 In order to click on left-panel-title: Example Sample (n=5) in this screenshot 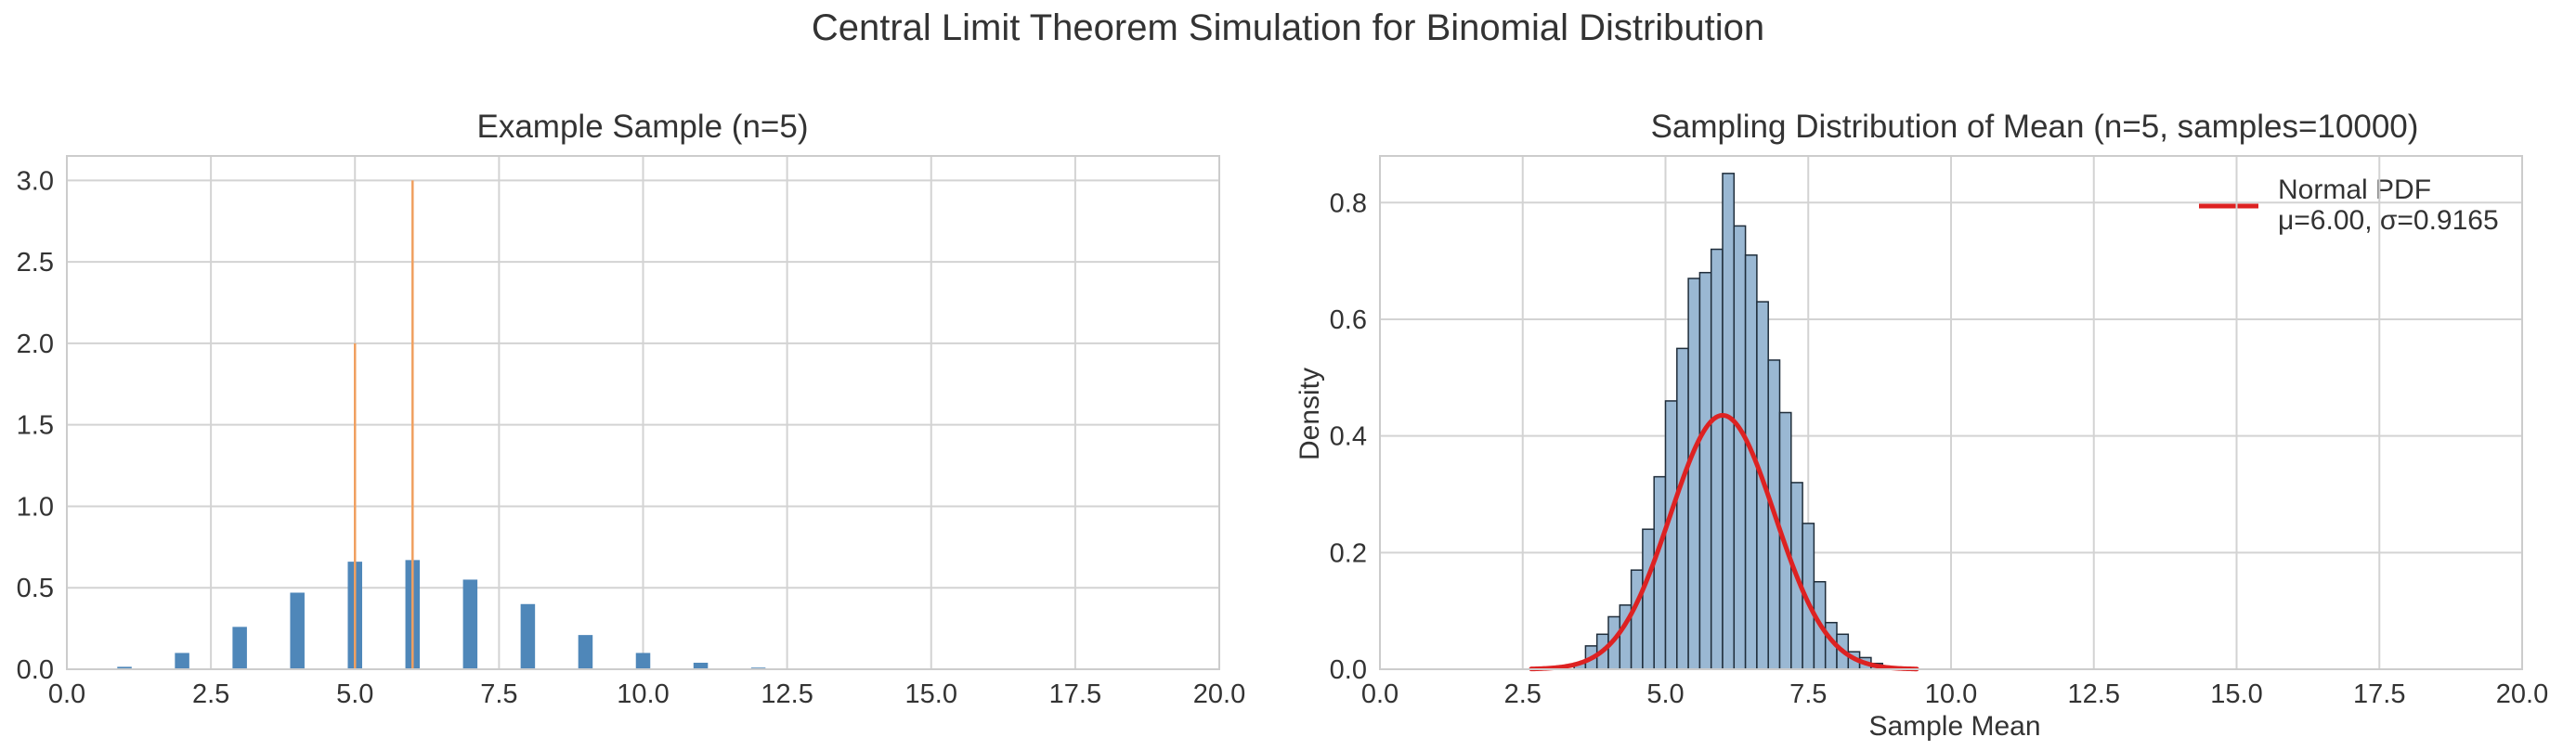, I will do `click(643, 127)`.